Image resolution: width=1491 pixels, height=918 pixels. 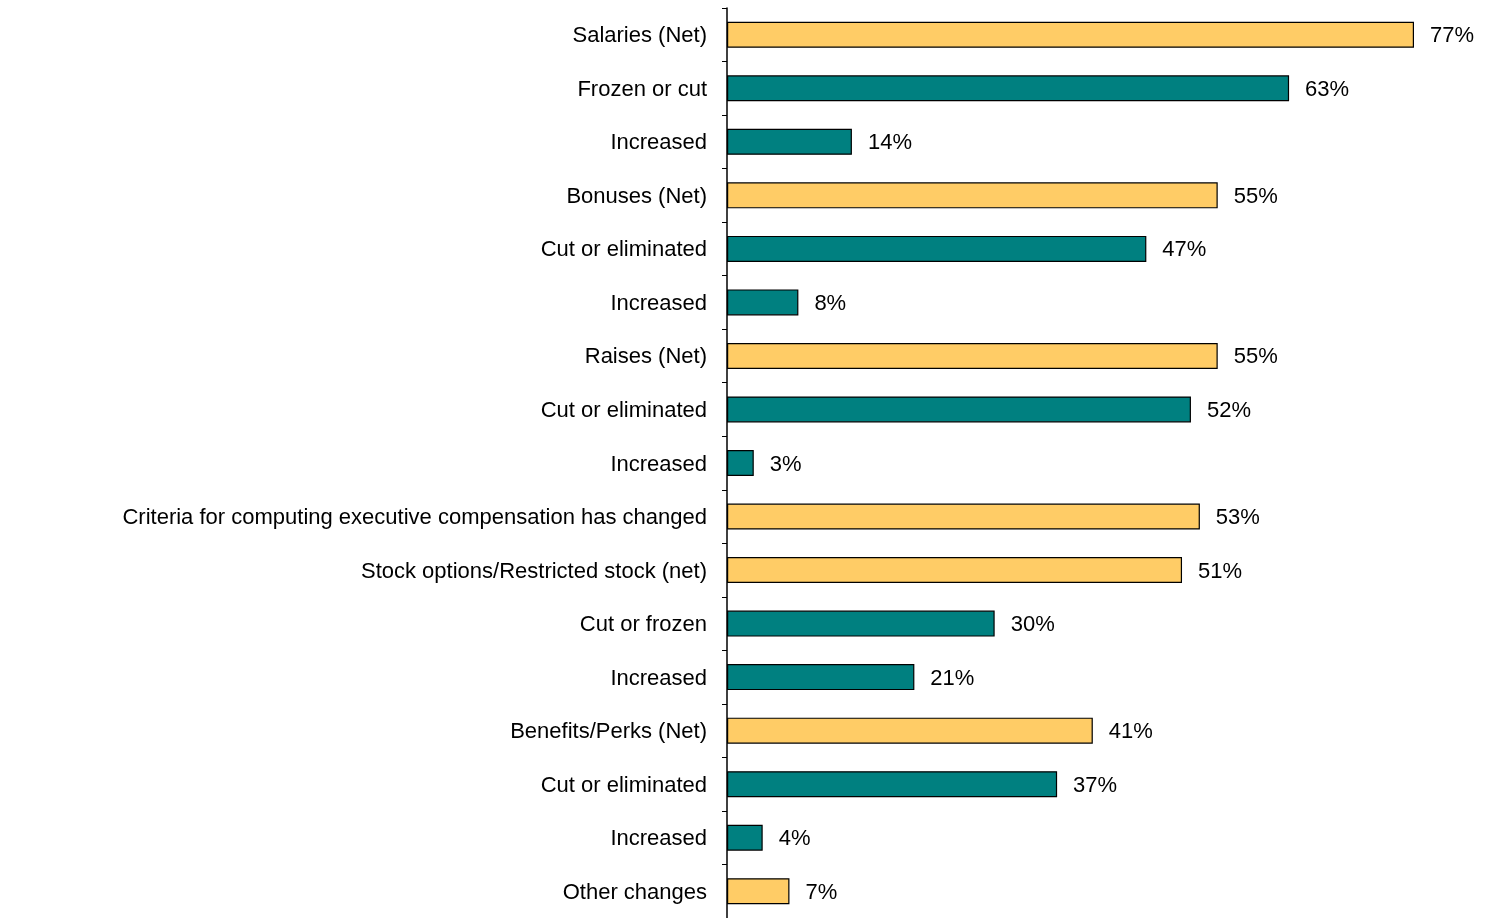 What do you see at coordinates (642, 88) in the screenshot?
I see `y-tick-label: Frozen or cut` at bounding box center [642, 88].